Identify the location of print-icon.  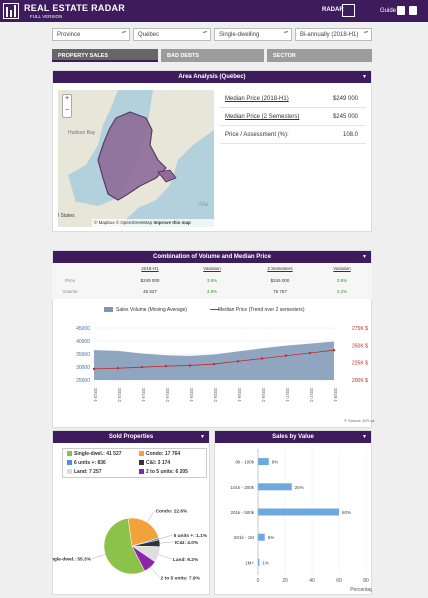
(401, 10).